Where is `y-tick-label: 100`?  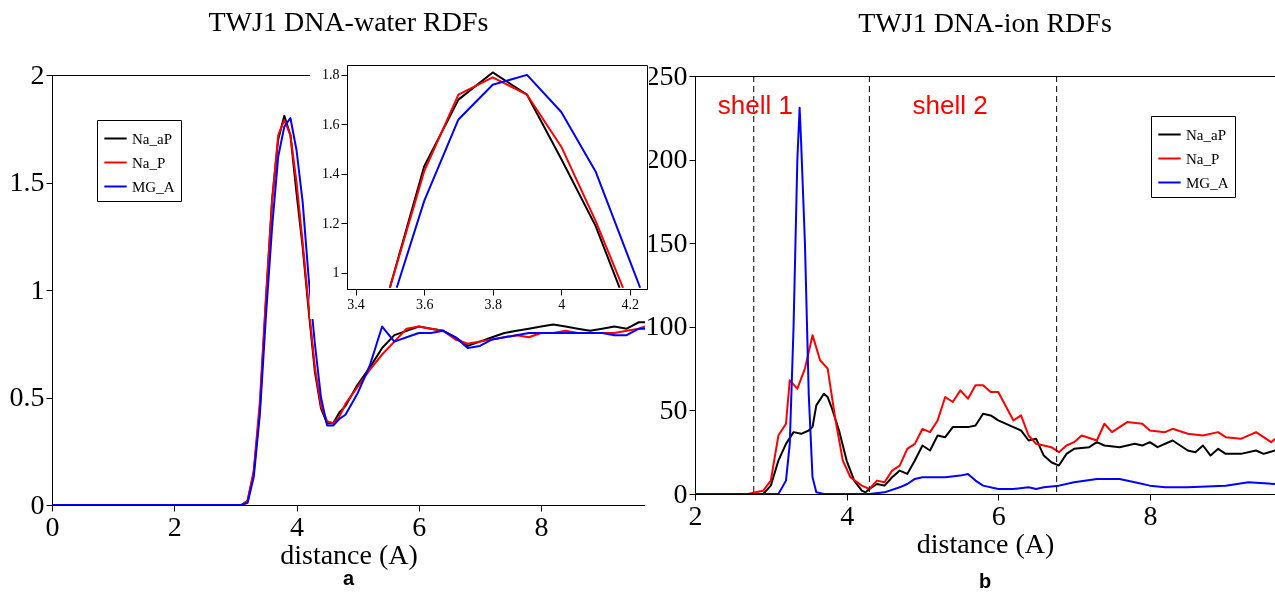 y-tick-label: 100 is located at coordinates (666, 326).